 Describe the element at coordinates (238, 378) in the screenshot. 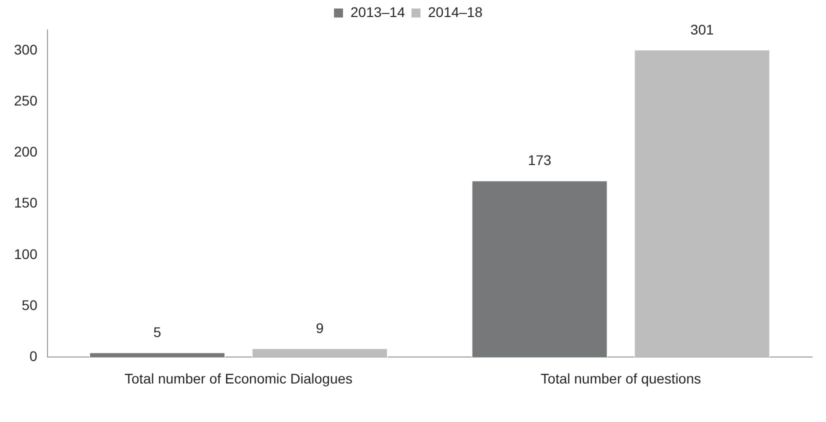

I see `x-tick-label: Total number of Economic Dialogues` at that location.